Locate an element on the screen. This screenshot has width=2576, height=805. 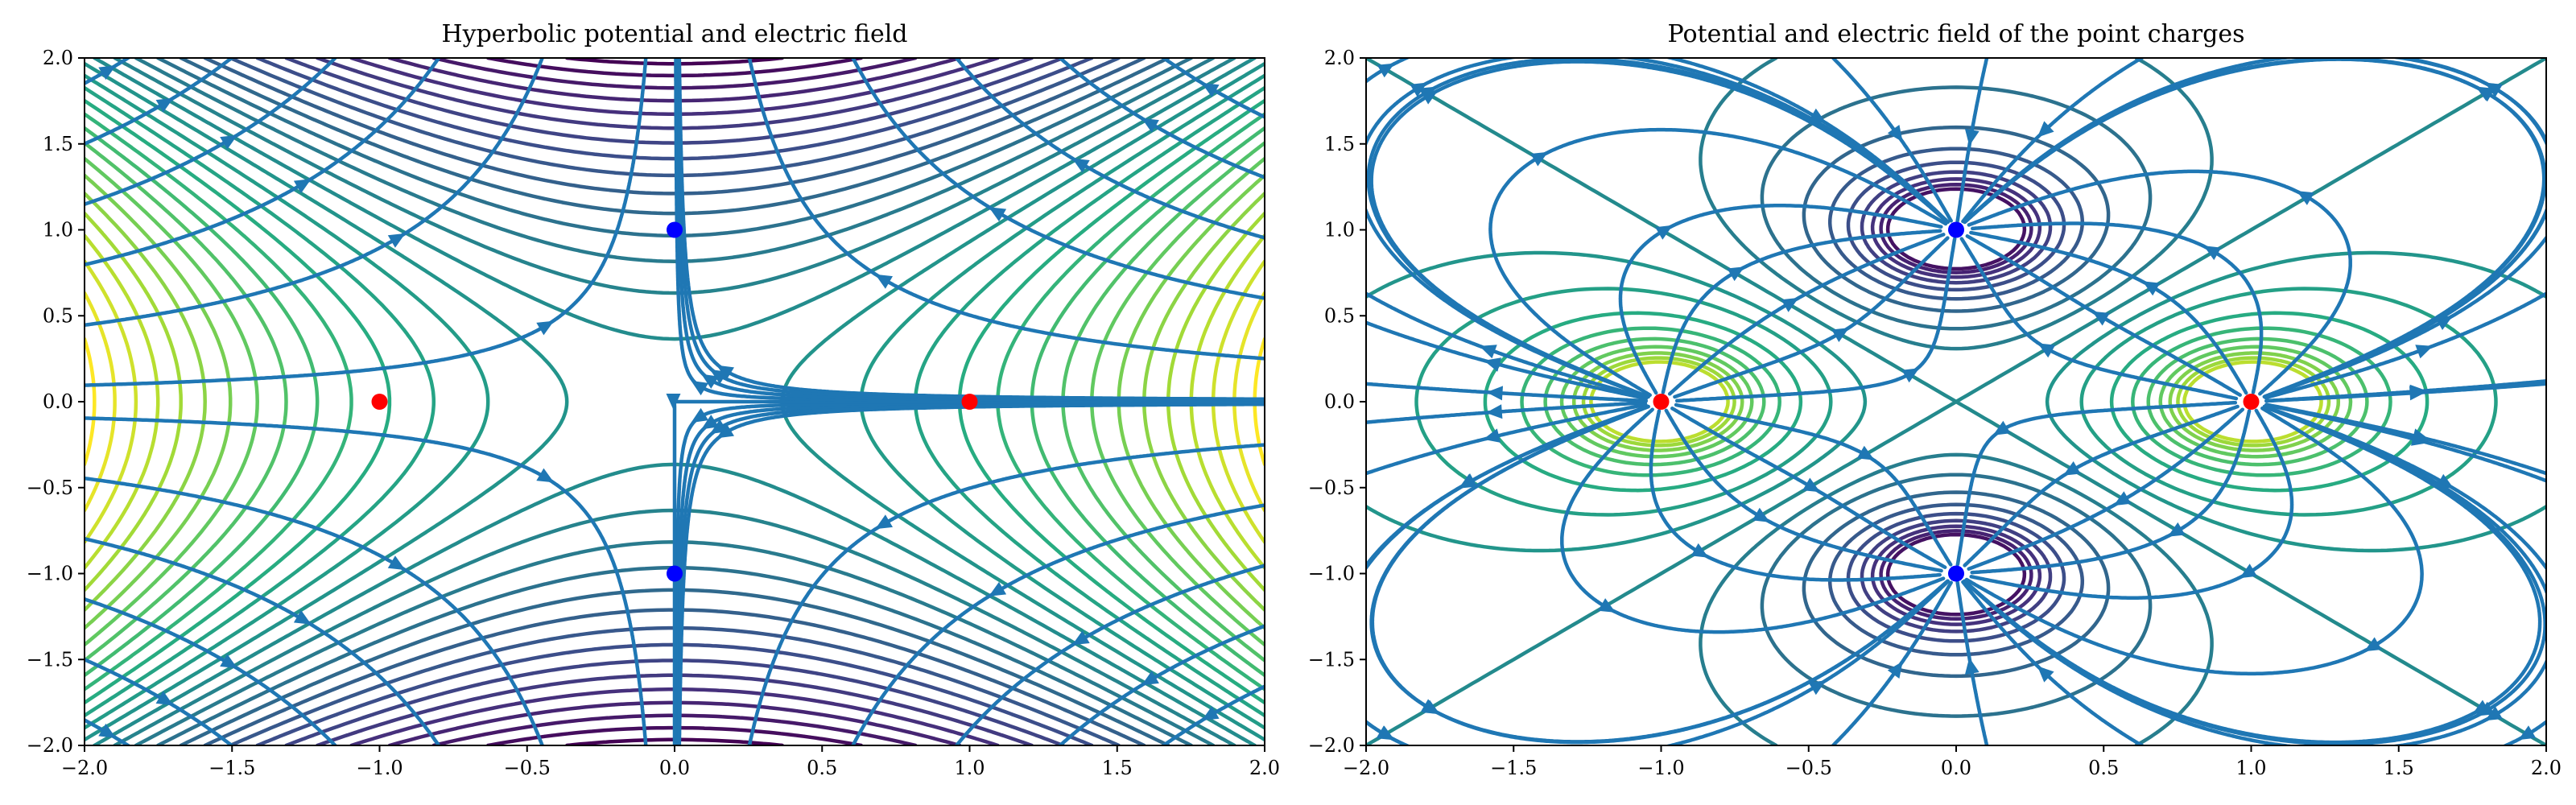
right-x-axis: −2.0 −1.5 −1.0 −0.5 0.0 0.5 1.0 1.5 2.0 is located at coordinates (1952, 762).